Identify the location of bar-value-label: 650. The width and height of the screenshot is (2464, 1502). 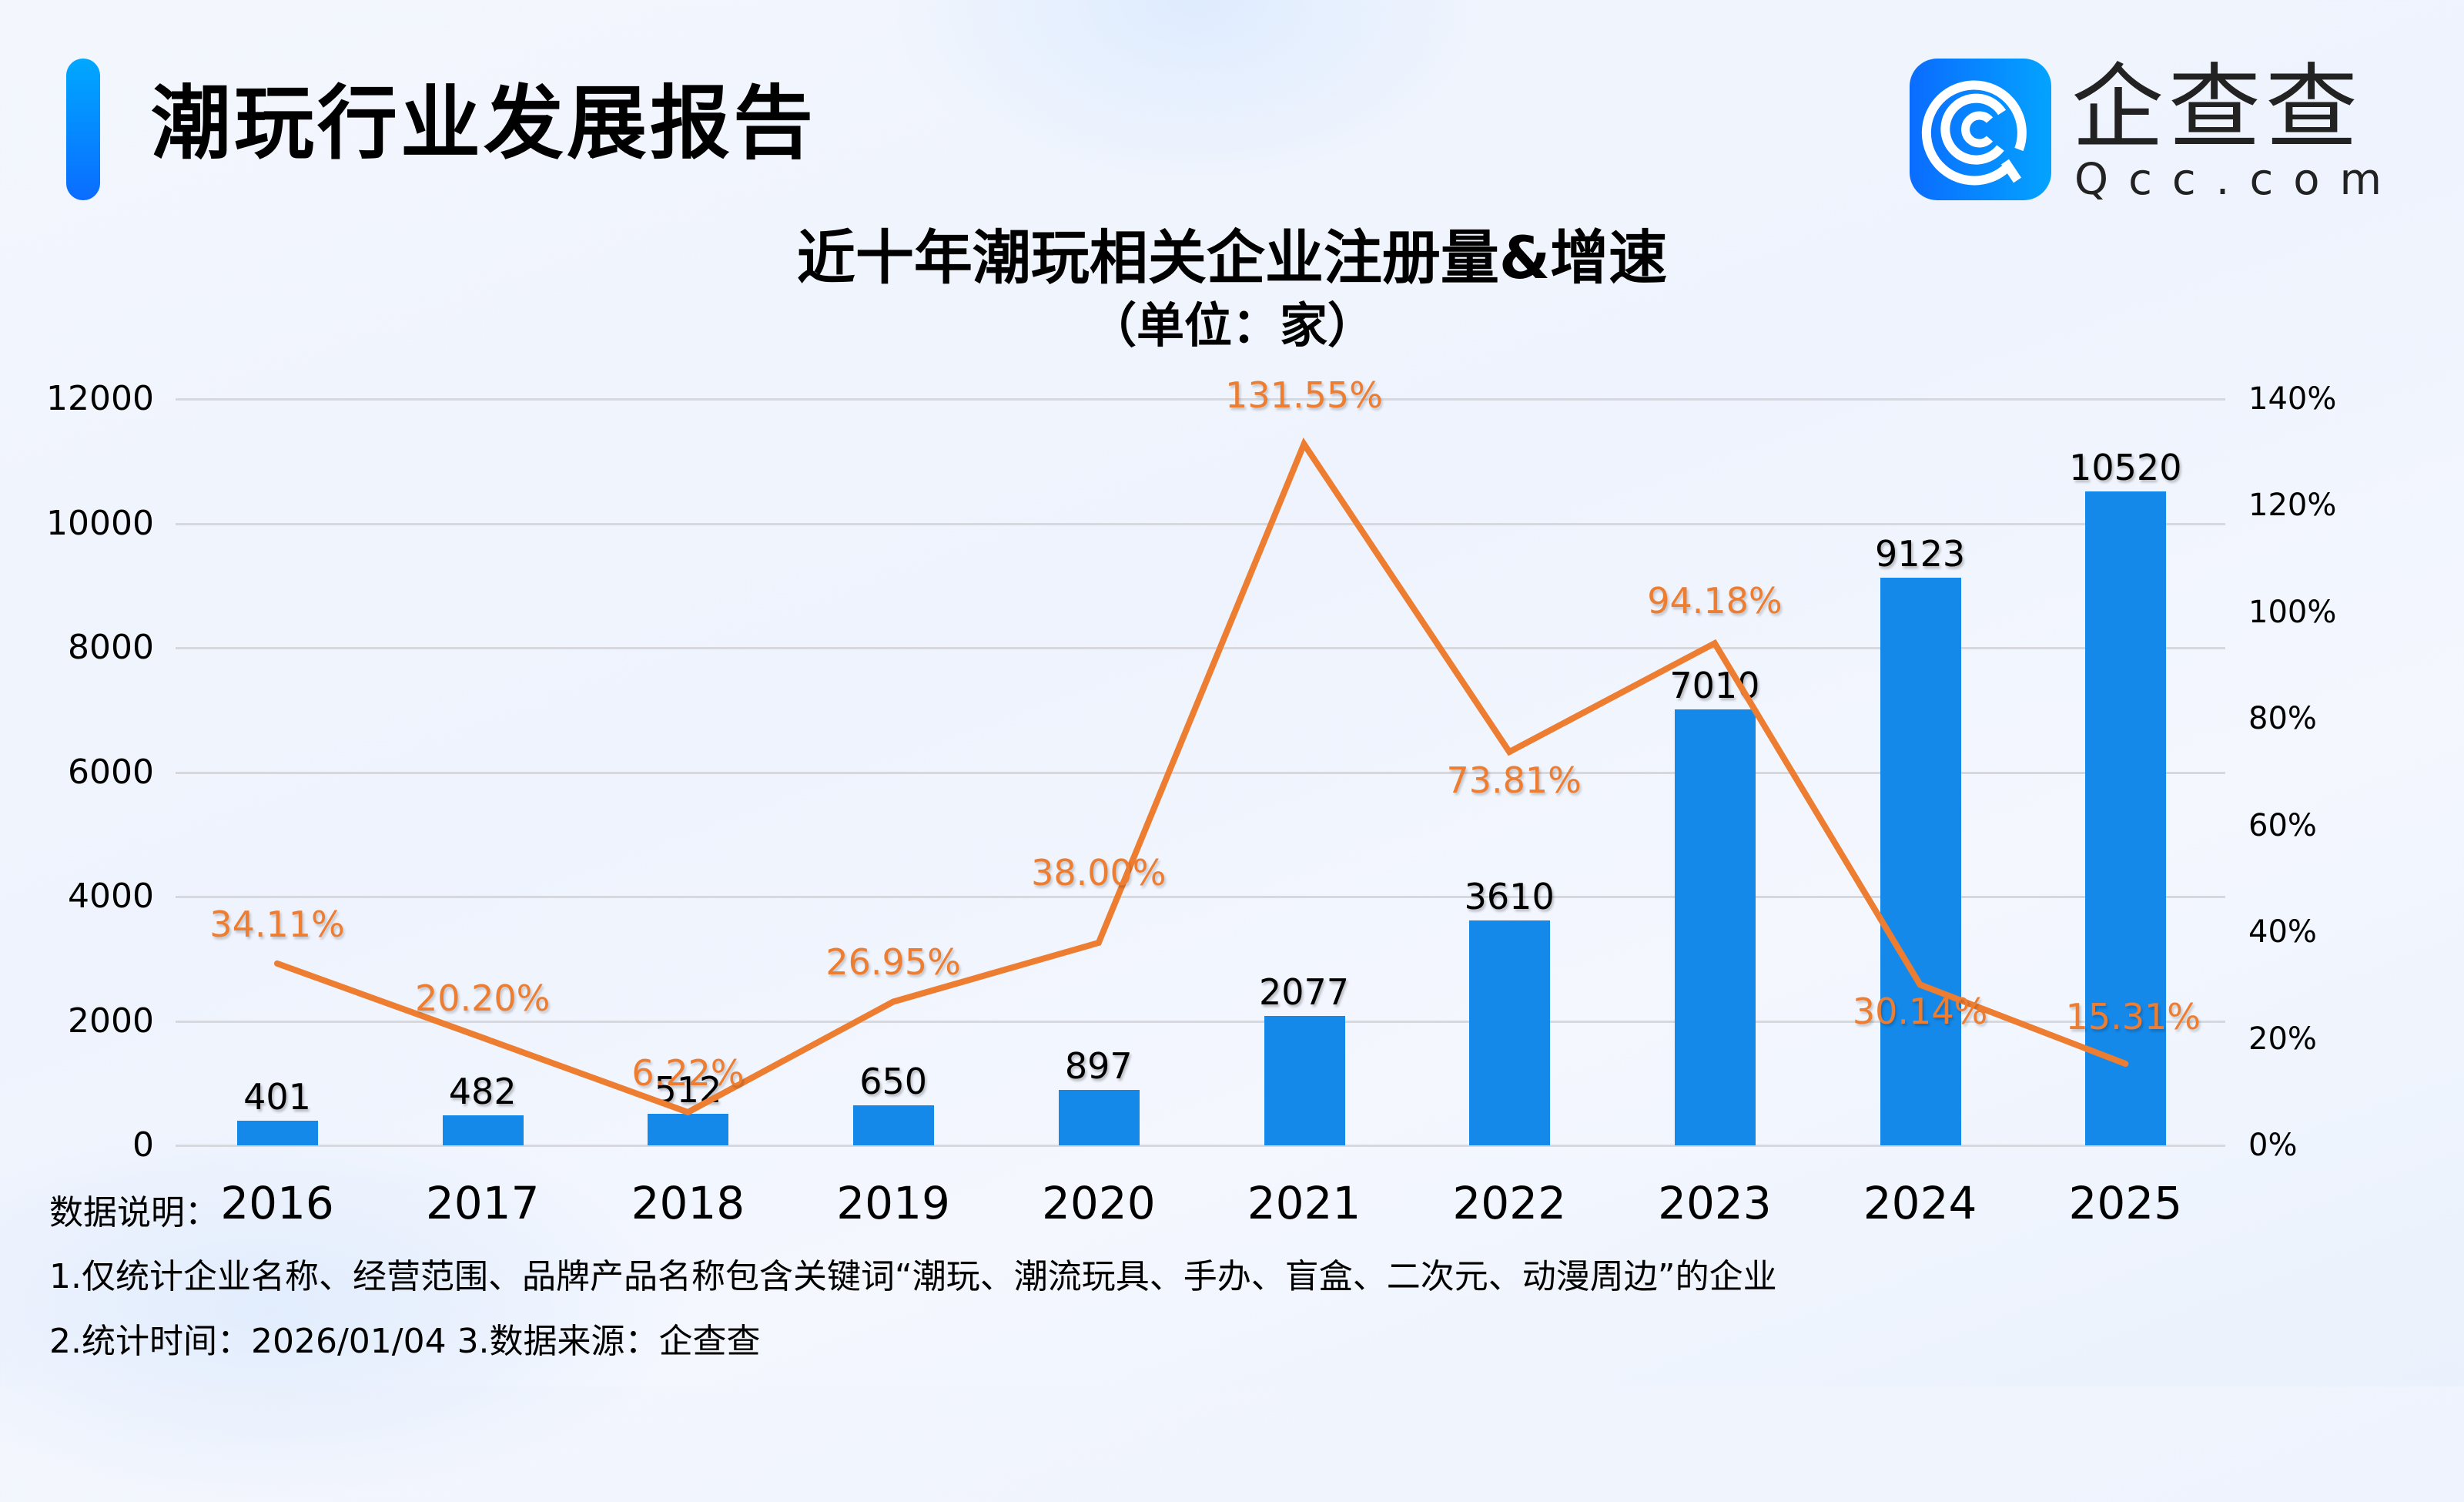
(893, 1081).